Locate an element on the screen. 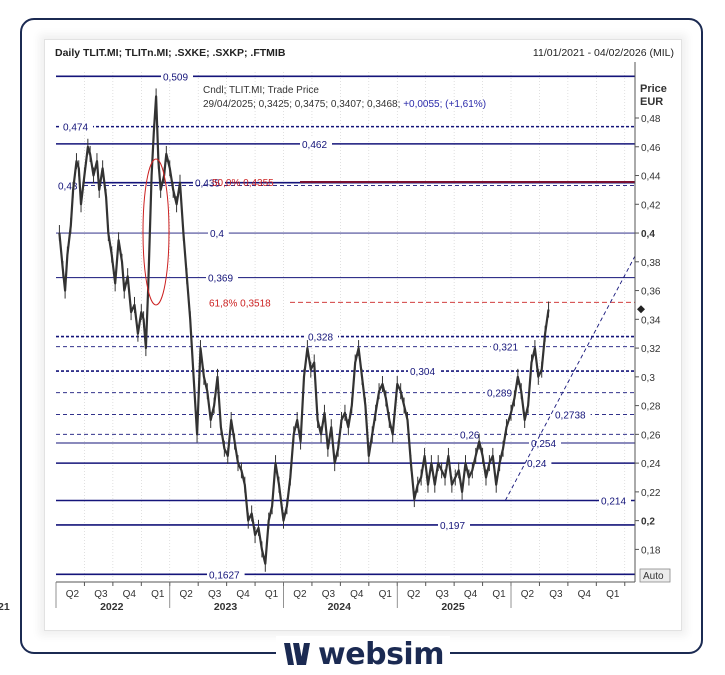 The width and height of the screenshot is (725, 675). x-year-label: 2021 is located at coordinates (5, 607).